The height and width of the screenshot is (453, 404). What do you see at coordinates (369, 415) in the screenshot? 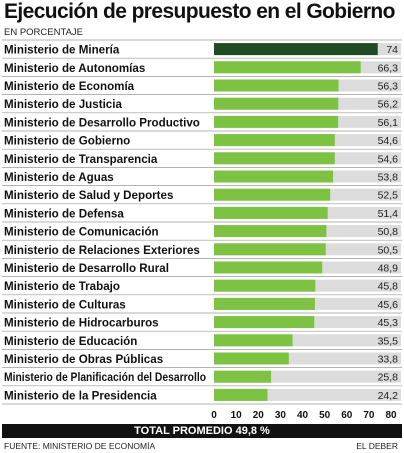
I see `x-tick-label: 70` at bounding box center [369, 415].